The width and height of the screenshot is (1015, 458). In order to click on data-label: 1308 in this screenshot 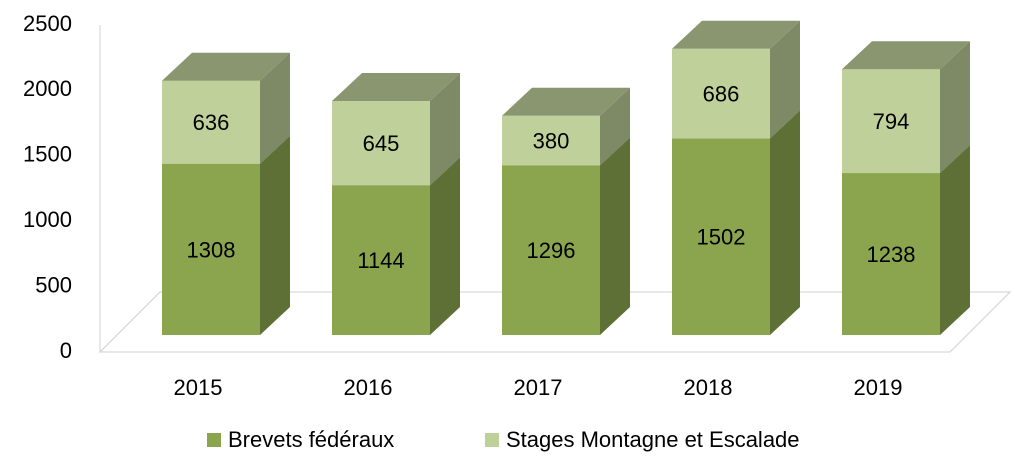, I will do `click(211, 249)`.